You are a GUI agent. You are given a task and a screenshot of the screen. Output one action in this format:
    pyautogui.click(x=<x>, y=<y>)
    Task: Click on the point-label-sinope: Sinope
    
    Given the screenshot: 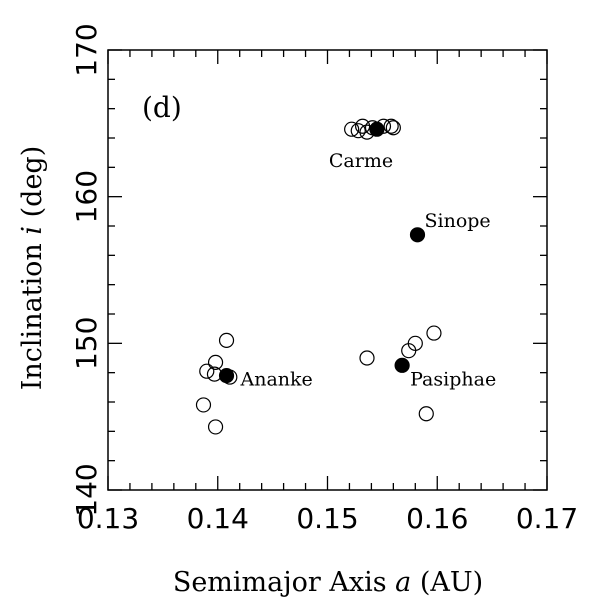 What is the action you would take?
    pyautogui.click(x=457, y=221)
    